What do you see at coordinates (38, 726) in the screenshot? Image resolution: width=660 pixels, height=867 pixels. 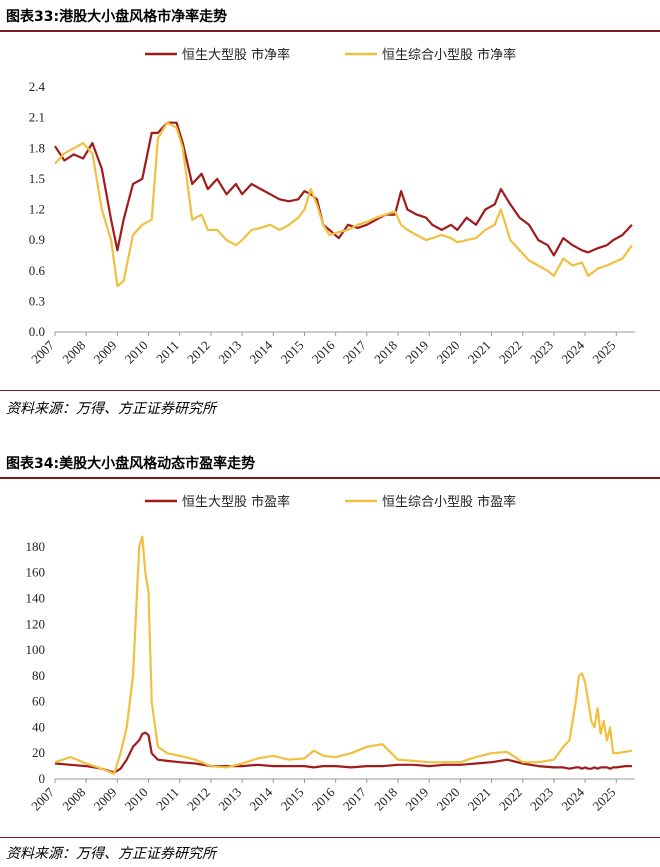 I see `y-tick-label: 40` at bounding box center [38, 726].